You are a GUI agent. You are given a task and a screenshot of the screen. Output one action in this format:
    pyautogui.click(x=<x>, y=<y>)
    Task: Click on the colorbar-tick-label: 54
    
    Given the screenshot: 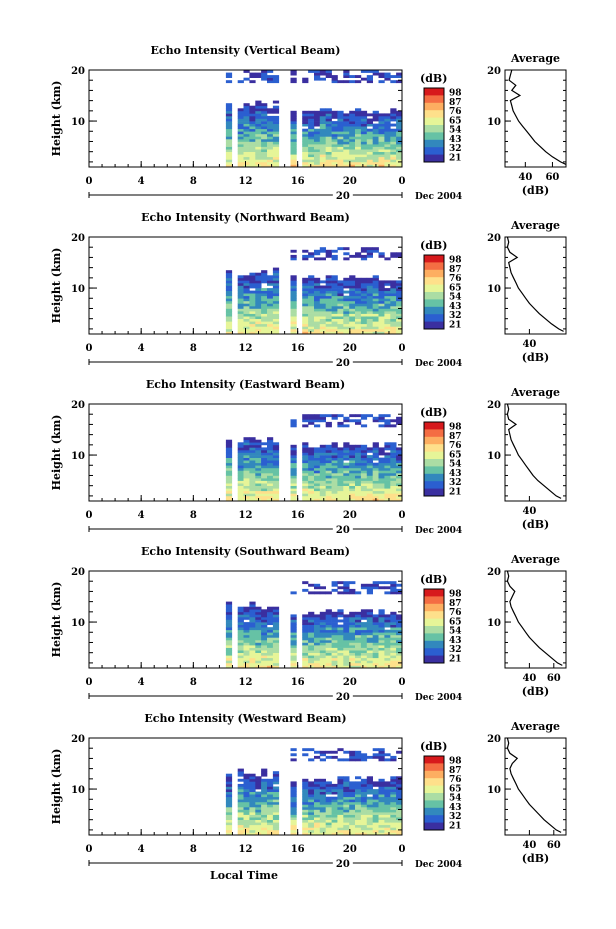 What is the action you would take?
    pyautogui.click(x=455, y=799)
    